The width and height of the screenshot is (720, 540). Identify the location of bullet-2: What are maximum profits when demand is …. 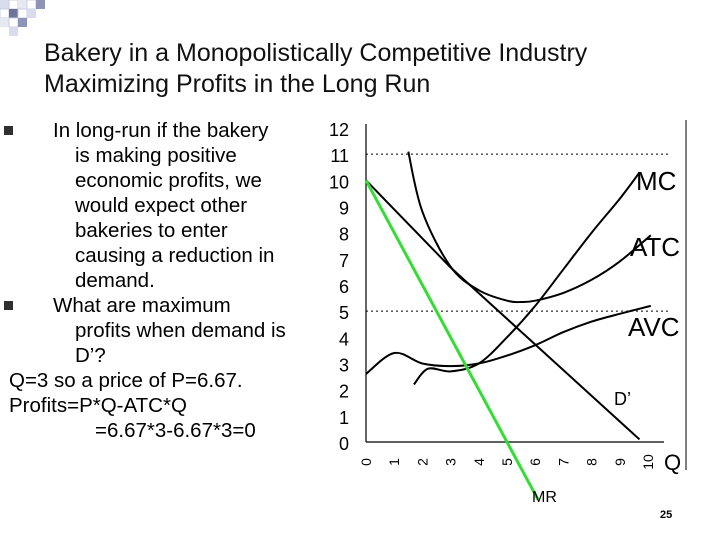
(160, 330).